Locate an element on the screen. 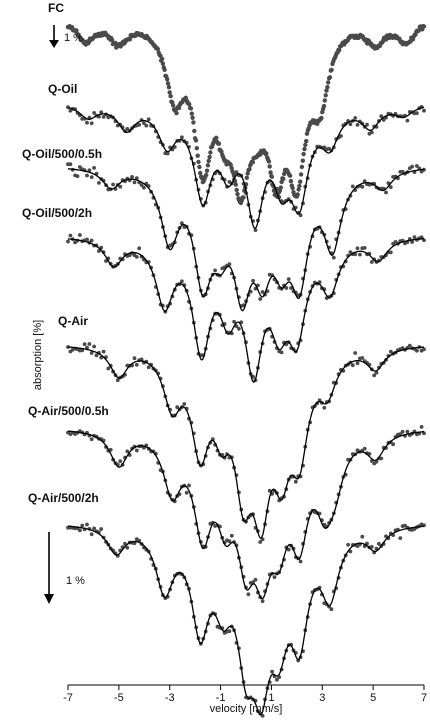  scale-label-bottom: 1 % is located at coordinates (75, 581).